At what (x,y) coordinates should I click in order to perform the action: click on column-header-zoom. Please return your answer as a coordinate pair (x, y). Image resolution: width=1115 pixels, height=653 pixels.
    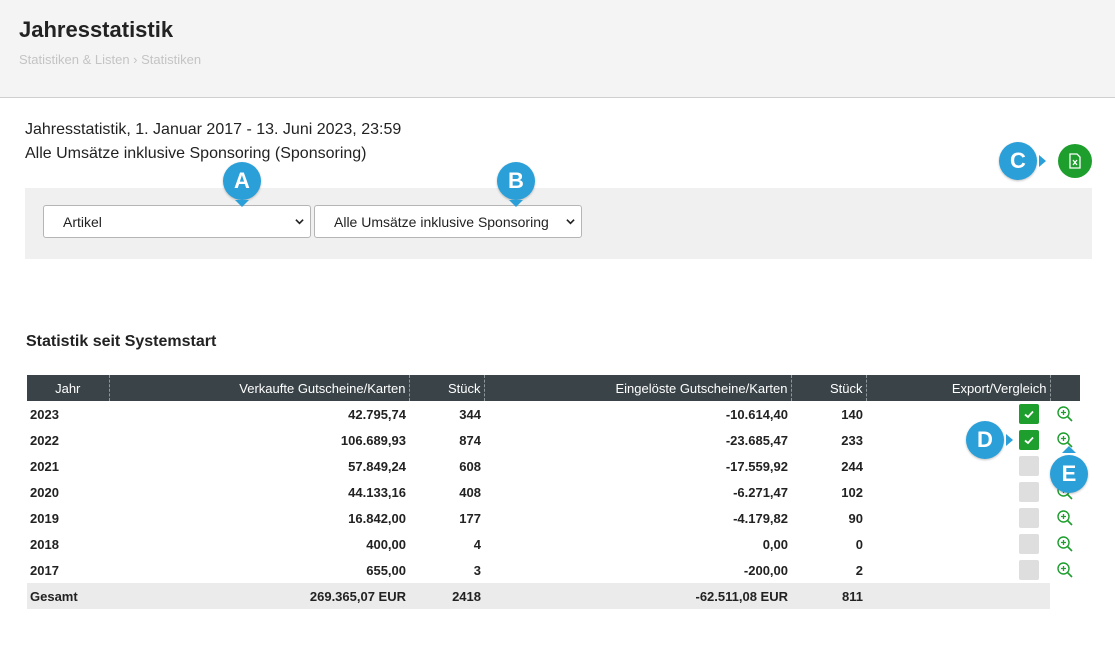
    Looking at the image, I should click on (1065, 388).